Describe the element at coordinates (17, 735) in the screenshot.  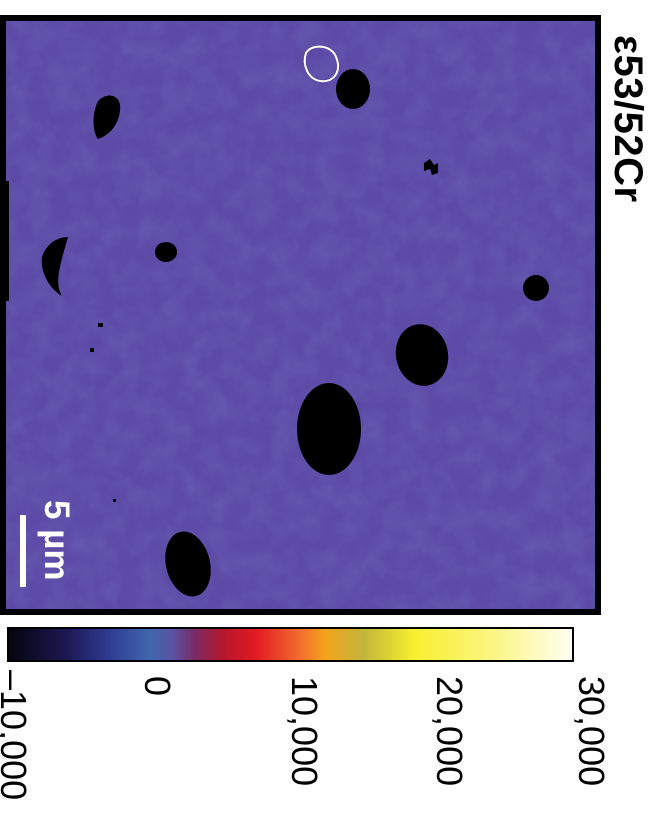
I see `colorbar-tick-label: –10,000` at that location.